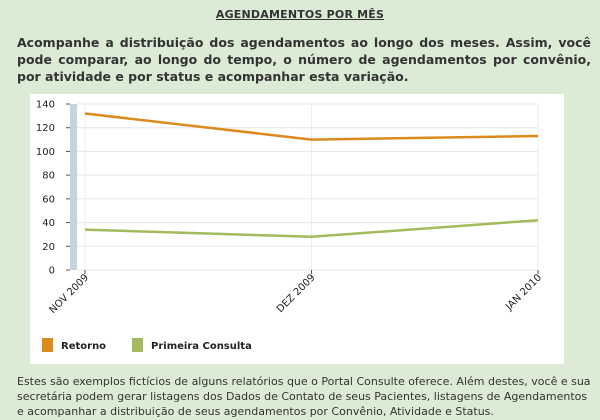 This screenshot has width=600, height=420. Describe the element at coordinates (45, 105) in the screenshot. I see `y-tick-label: 140` at that location.